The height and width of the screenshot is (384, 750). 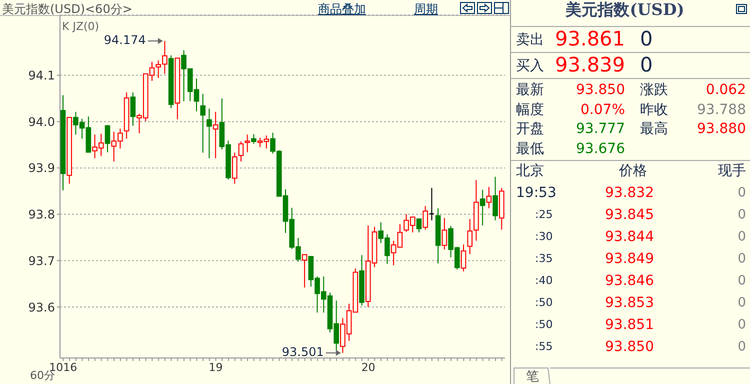 What do you see at coordinates (600, 128) in the screenshot?
I see `text: 93.777` at bounding box center [600, 128].